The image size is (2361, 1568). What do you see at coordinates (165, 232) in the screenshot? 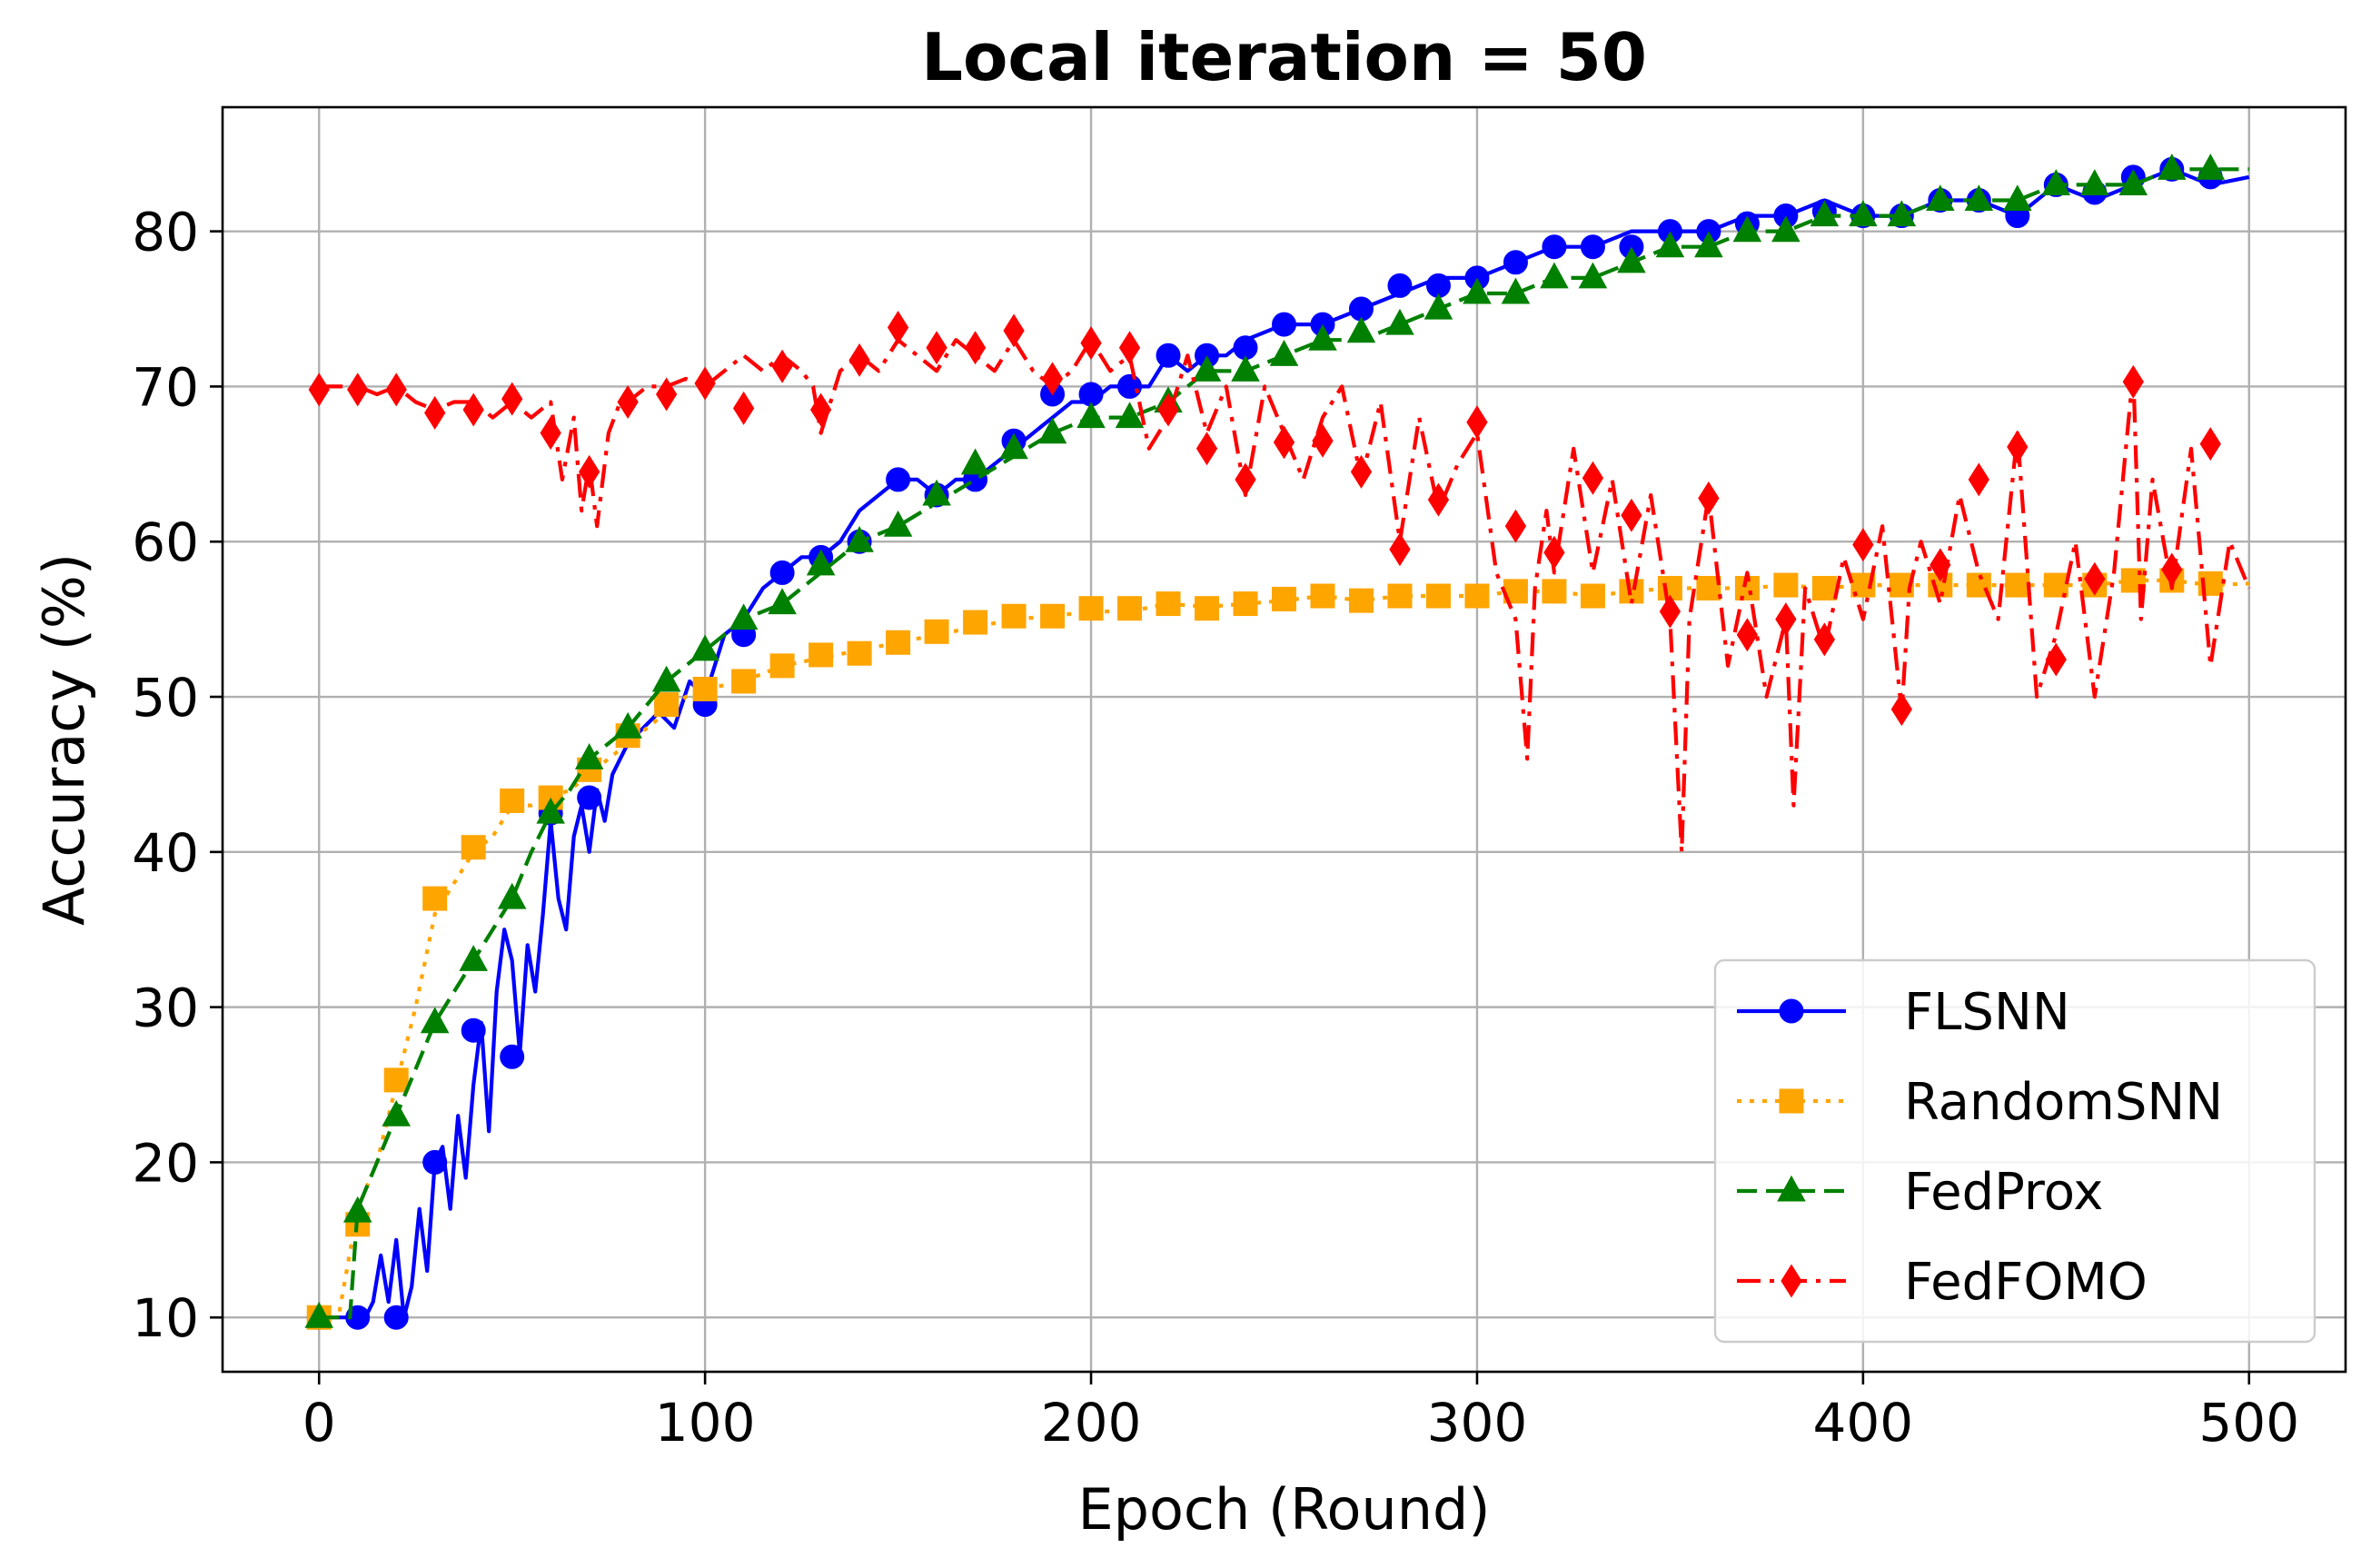
I see `y-tick-label: 80` at bounding box center [165, 232].